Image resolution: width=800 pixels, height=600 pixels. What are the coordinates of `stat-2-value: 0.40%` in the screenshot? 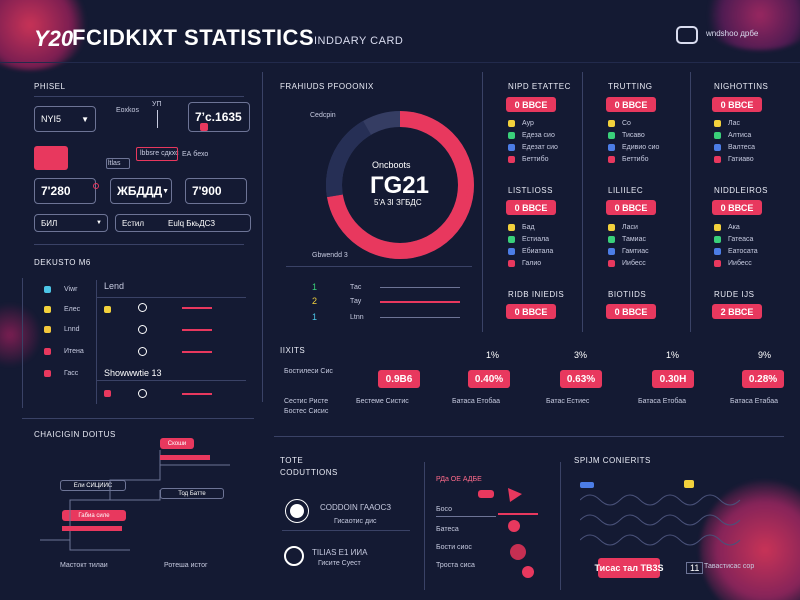 It's located at (489, 379).